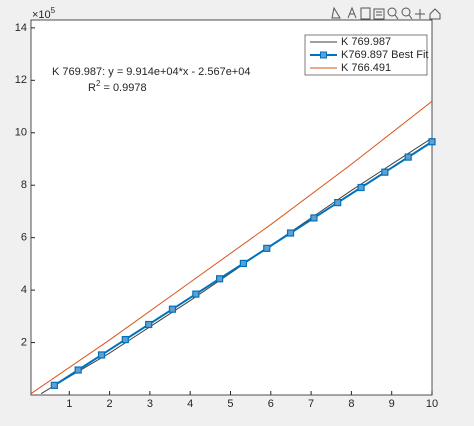 The image size is (474, 426). What do you see at coordinates (366, 68) in the screenshot?
I see `legend-label: K 766.491` at bounding box center [366, 68].